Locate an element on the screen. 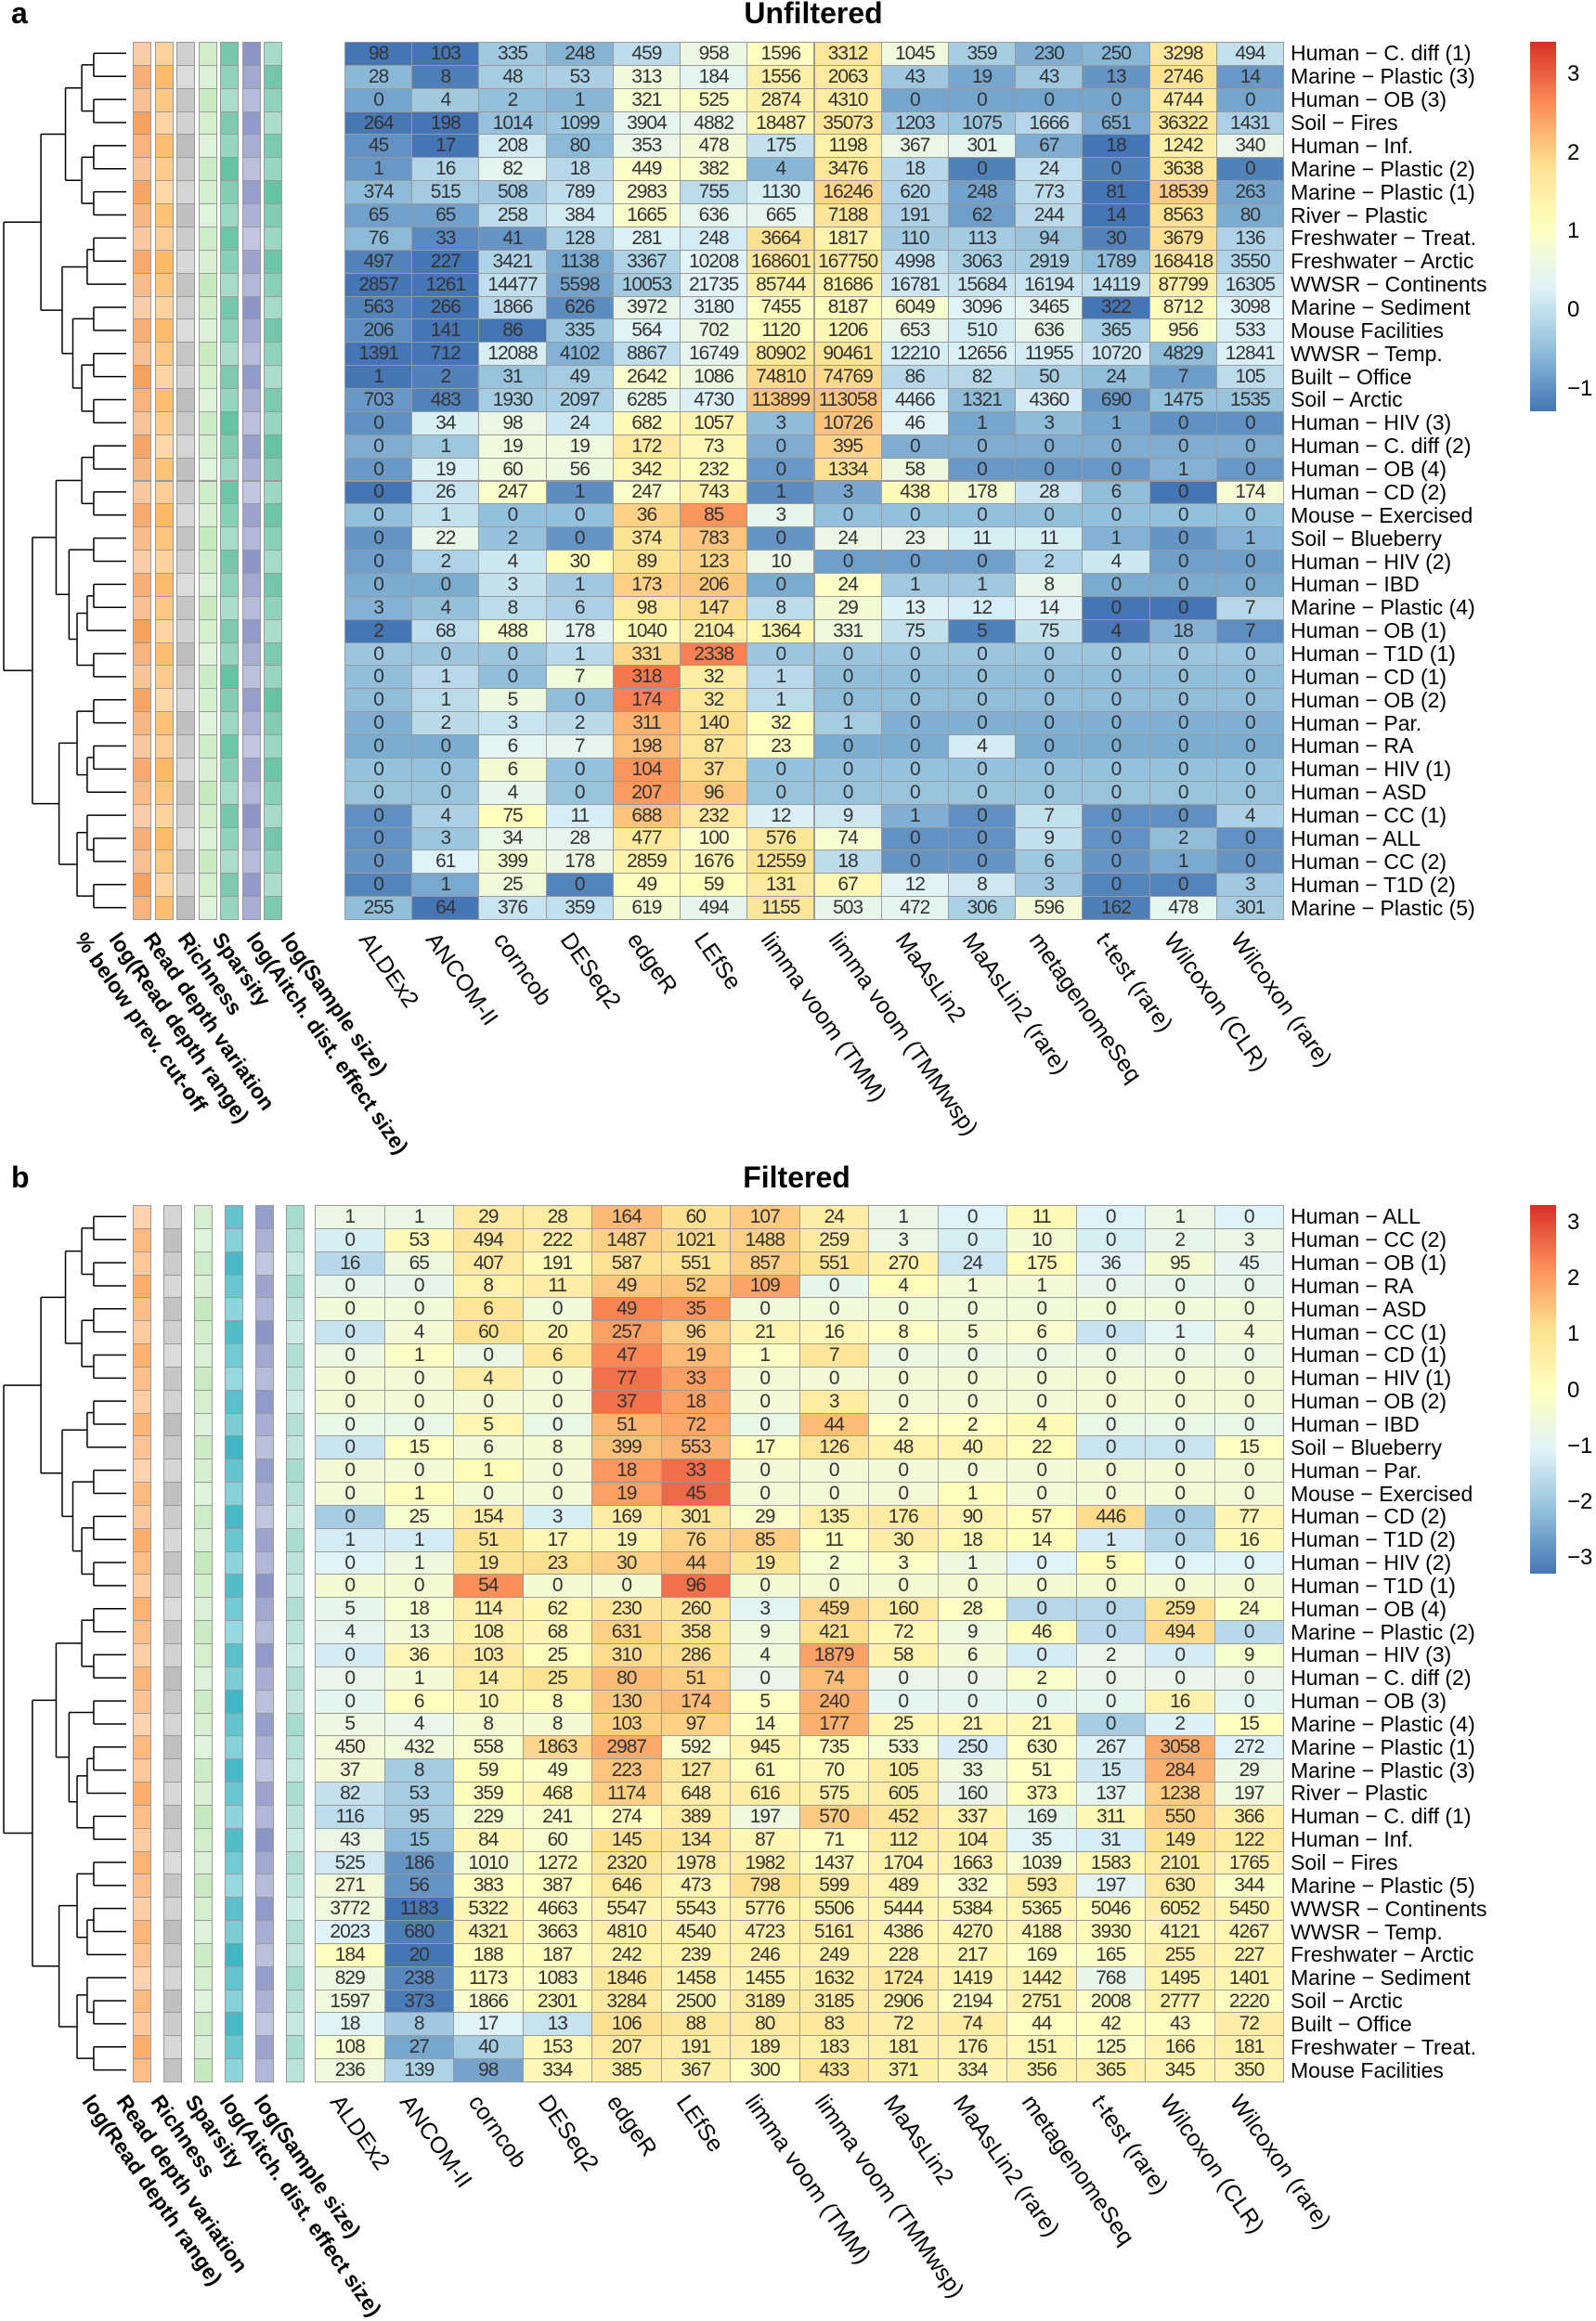 The image size is (1596, 2321). heatmap-cell: 248 is located at coordinates (982, 193).